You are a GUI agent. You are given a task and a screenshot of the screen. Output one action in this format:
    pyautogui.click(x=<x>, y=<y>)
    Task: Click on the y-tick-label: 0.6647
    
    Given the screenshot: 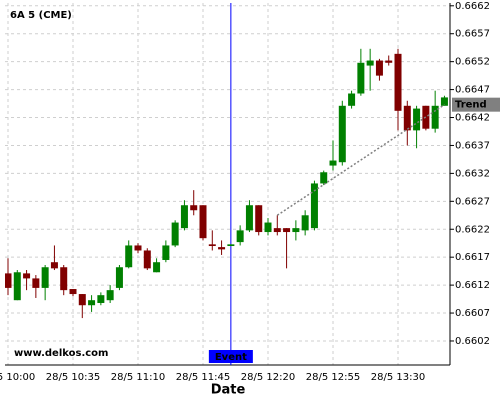 What is the action you would take?
    pyautogui.click(x=472, y=90)
    